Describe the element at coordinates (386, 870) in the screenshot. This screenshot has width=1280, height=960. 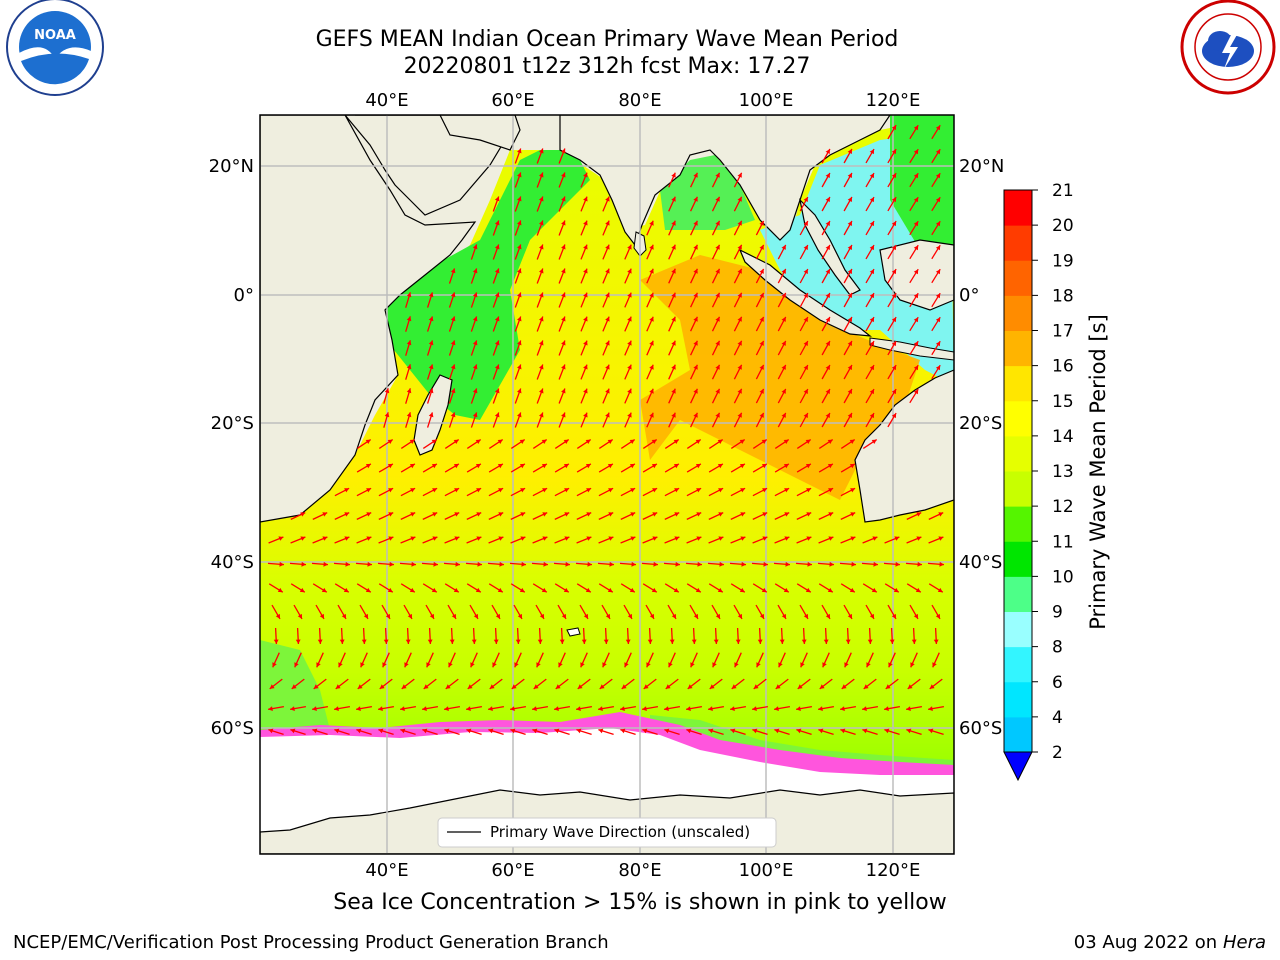
I see `lon-label-bottom-40e: 40°E` at that location.